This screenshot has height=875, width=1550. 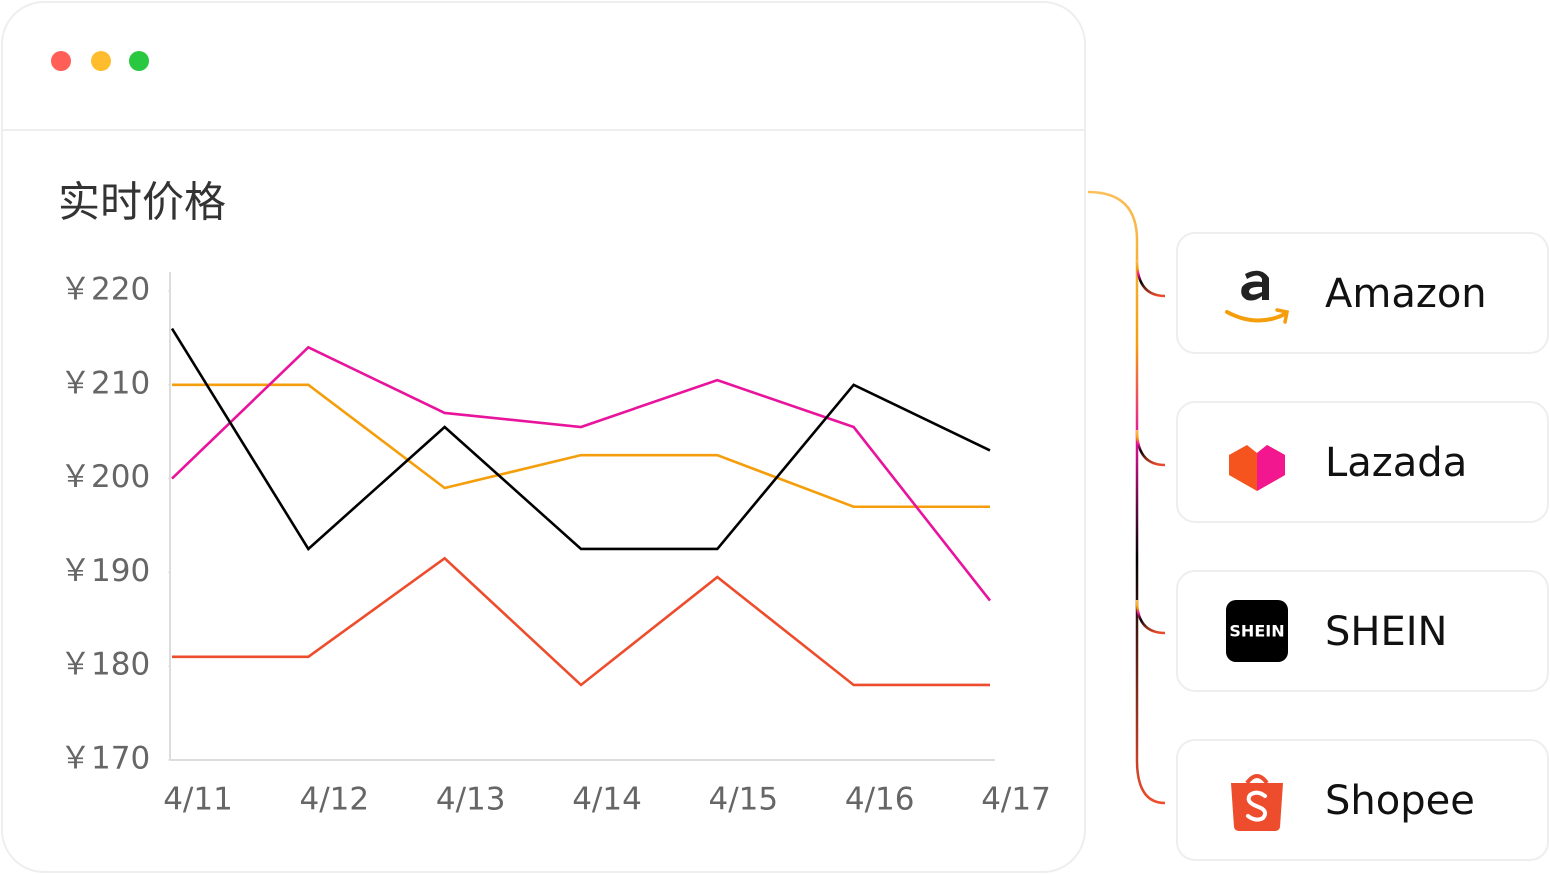 I want to click on window-maximize, so click(x=139, y=61).